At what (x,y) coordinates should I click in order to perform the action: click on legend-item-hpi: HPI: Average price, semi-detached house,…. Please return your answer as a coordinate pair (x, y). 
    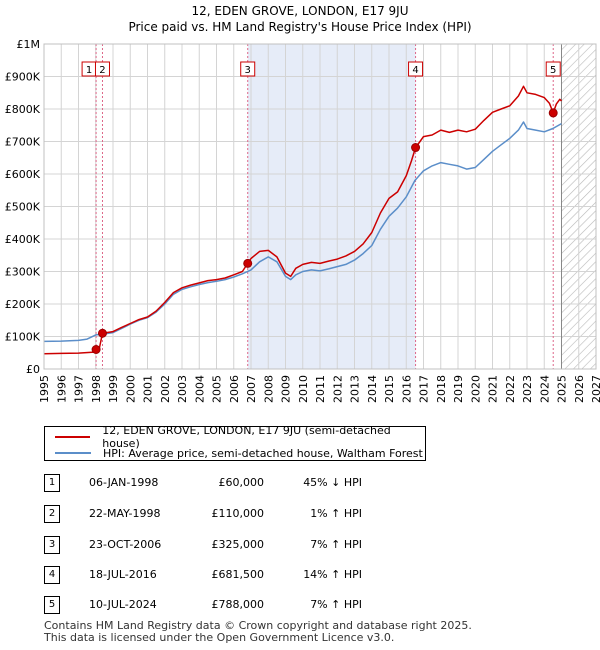
    Looking at the image, I should click on (239, 453).